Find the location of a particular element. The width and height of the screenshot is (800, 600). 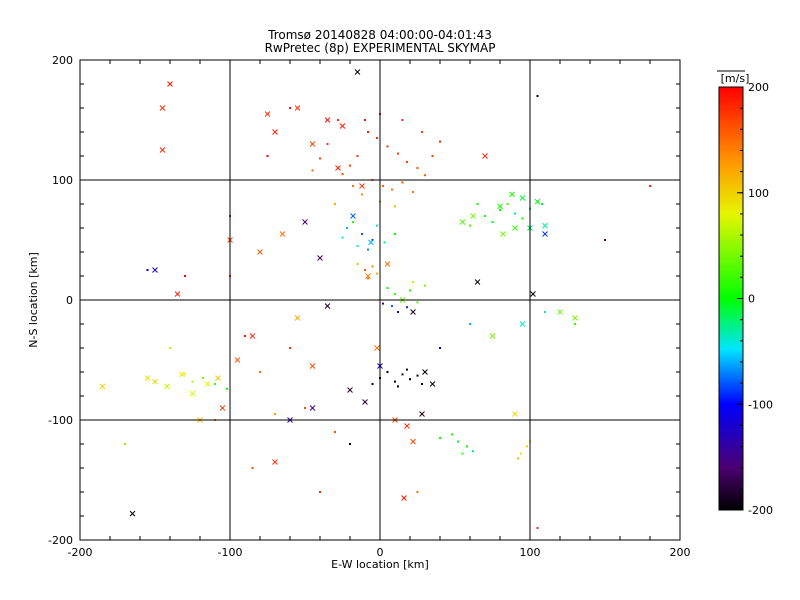

y-tick-label: 0 is located at coordinates (69, 300).